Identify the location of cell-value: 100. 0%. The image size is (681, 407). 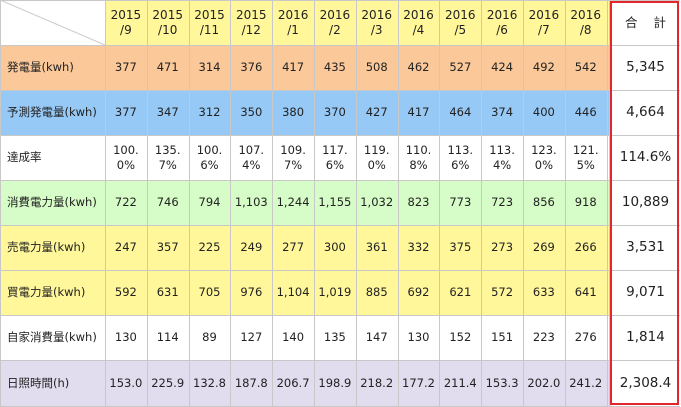
(126, 157).